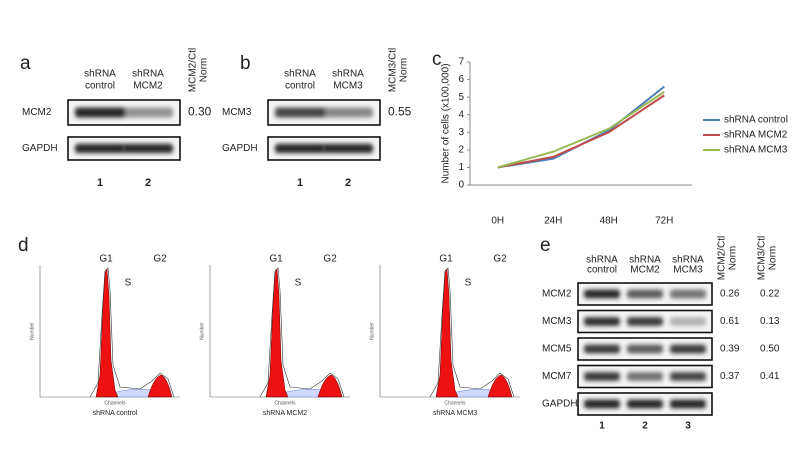 The width and height of the screenshot is (800, 454). Describe the element at coordinates (461, 62) in the screenshot. I see `y-tick-label: 7` at that location.